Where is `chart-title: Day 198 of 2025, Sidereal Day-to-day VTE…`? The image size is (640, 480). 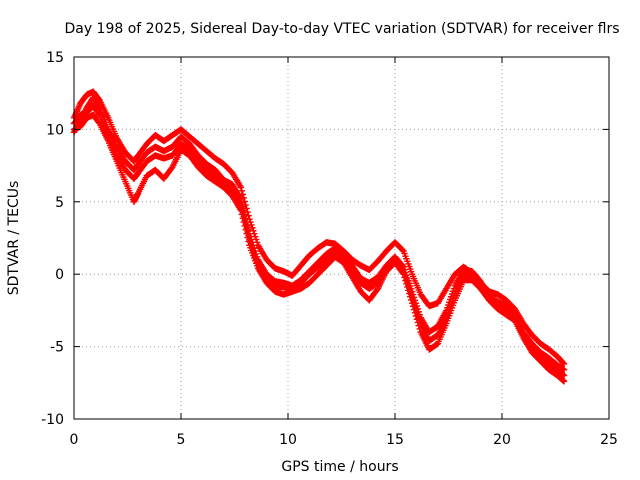
chart-title: Day 198 of 2025, Sidereal Day-to-day VTE… is located at coordinates (341, 29).